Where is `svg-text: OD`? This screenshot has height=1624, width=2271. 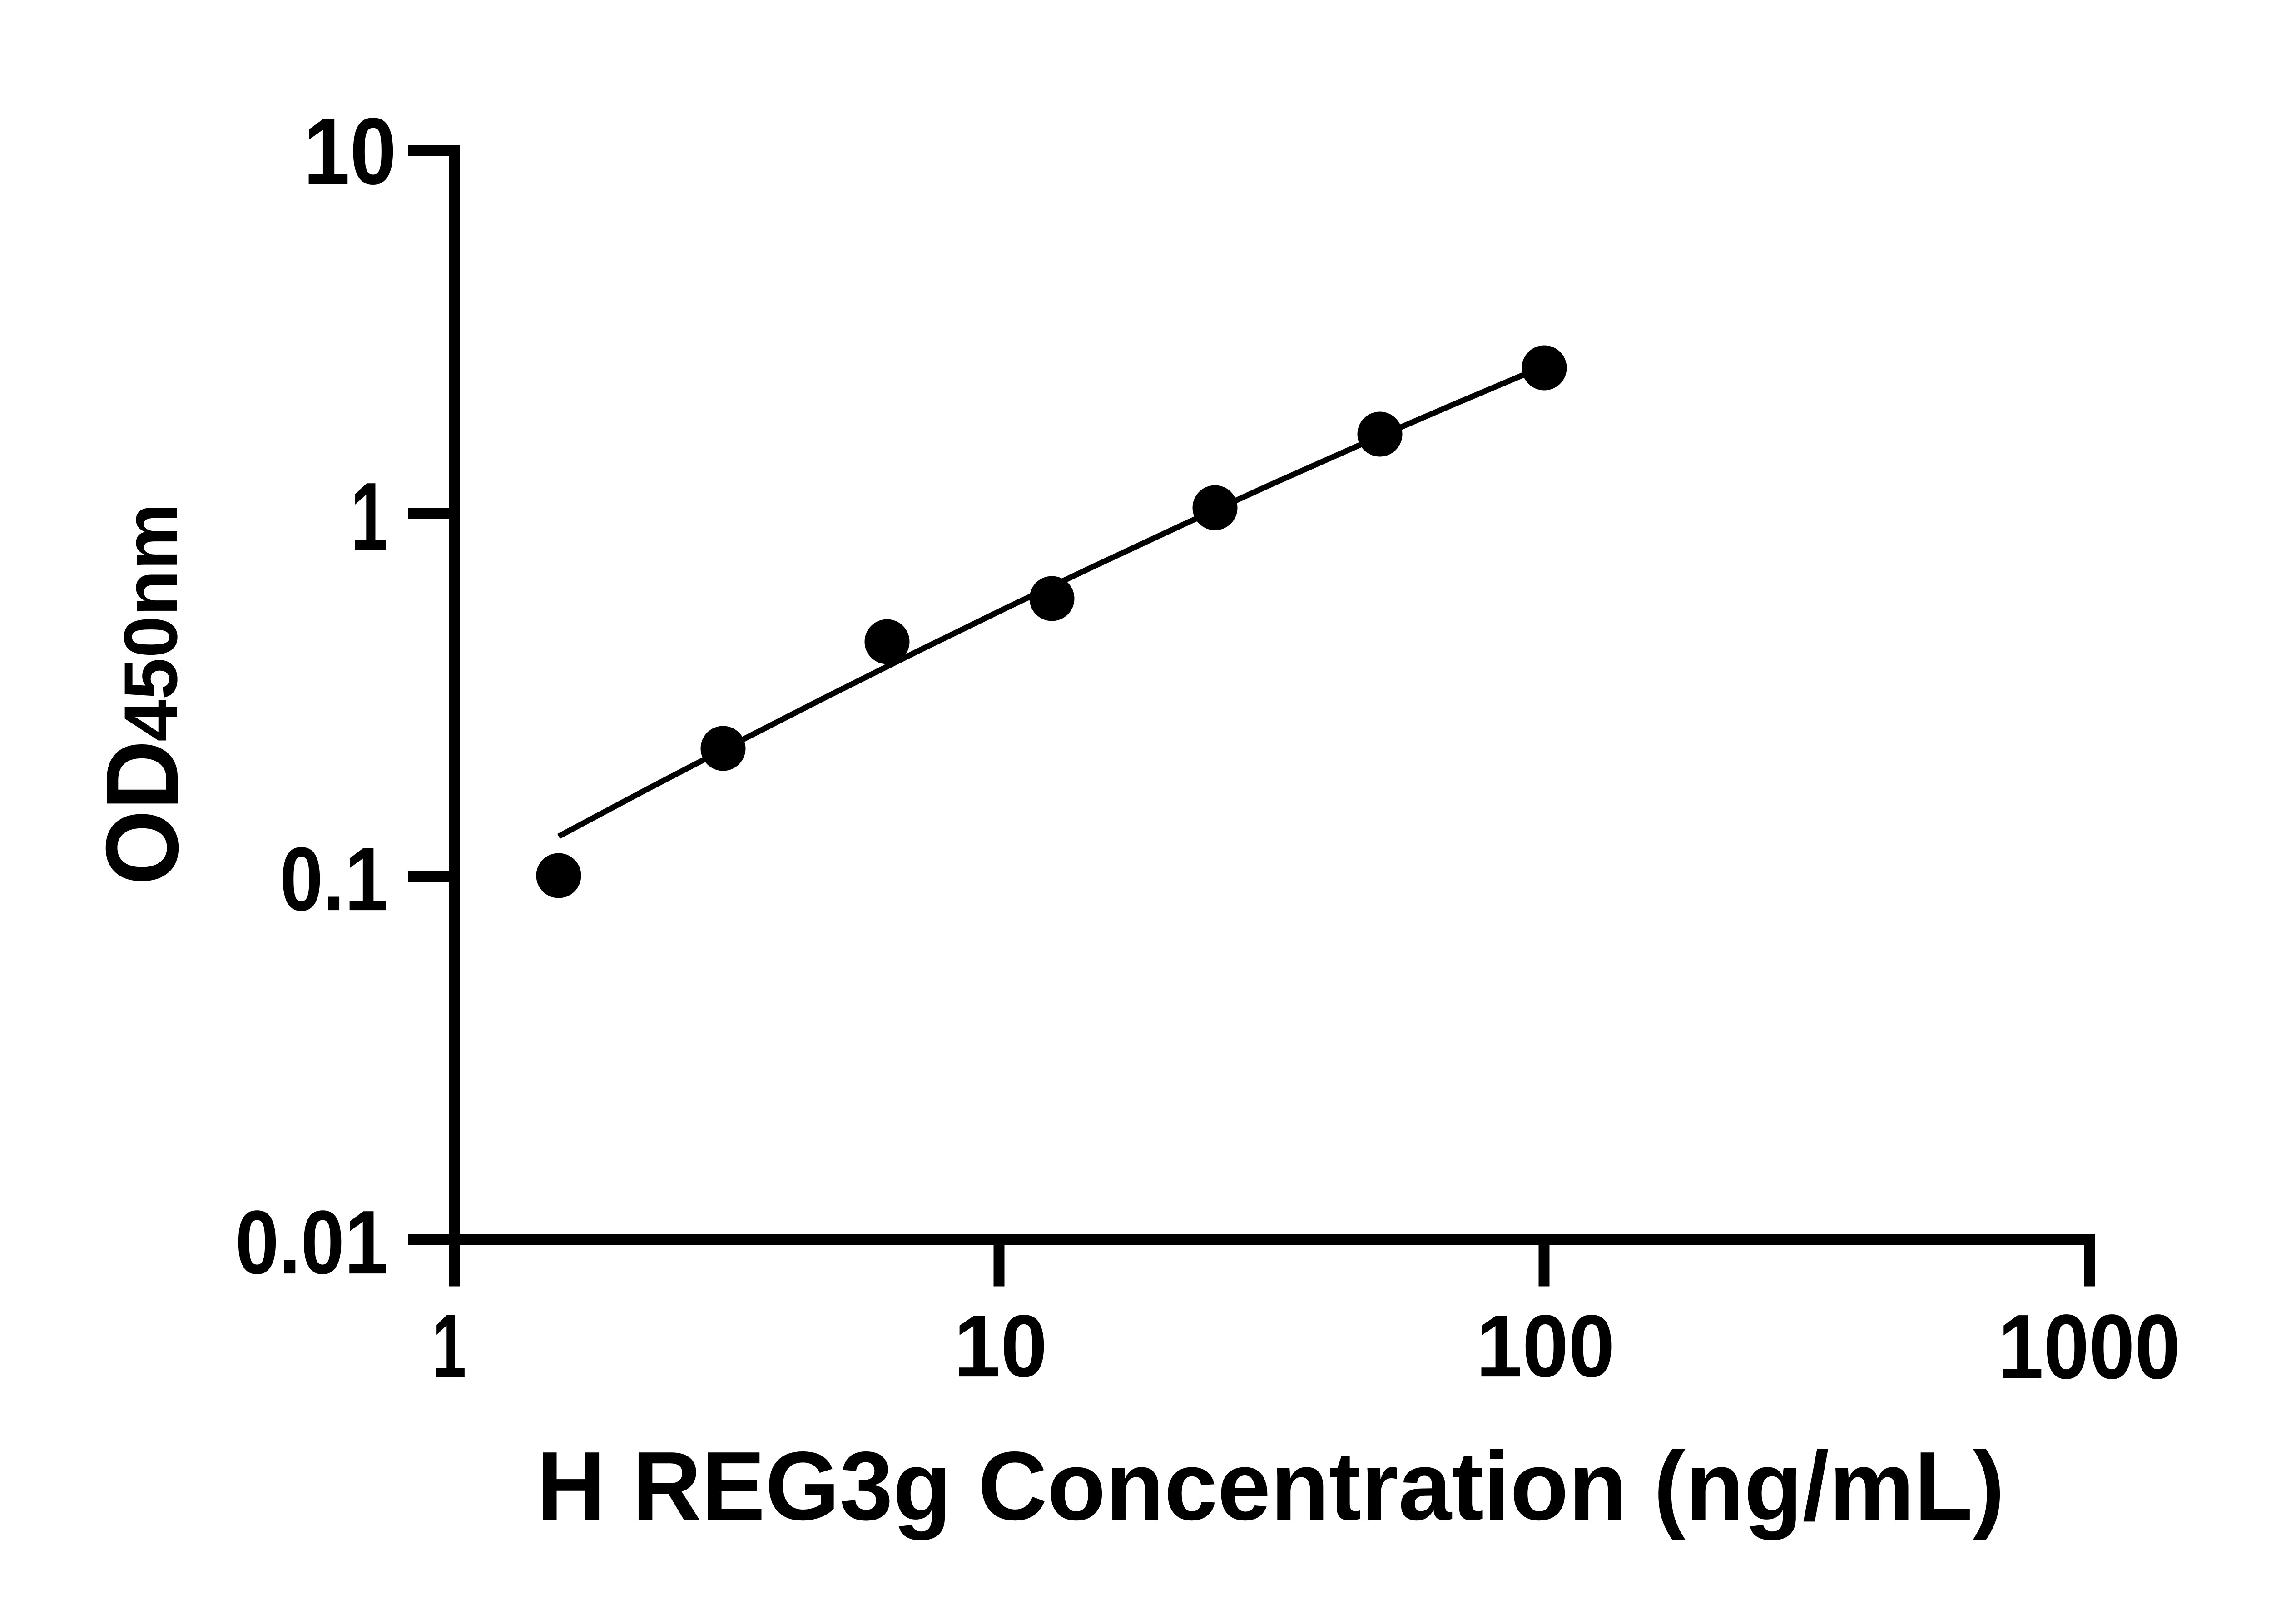 svg-text: OD is located at coordinates (142, 812).